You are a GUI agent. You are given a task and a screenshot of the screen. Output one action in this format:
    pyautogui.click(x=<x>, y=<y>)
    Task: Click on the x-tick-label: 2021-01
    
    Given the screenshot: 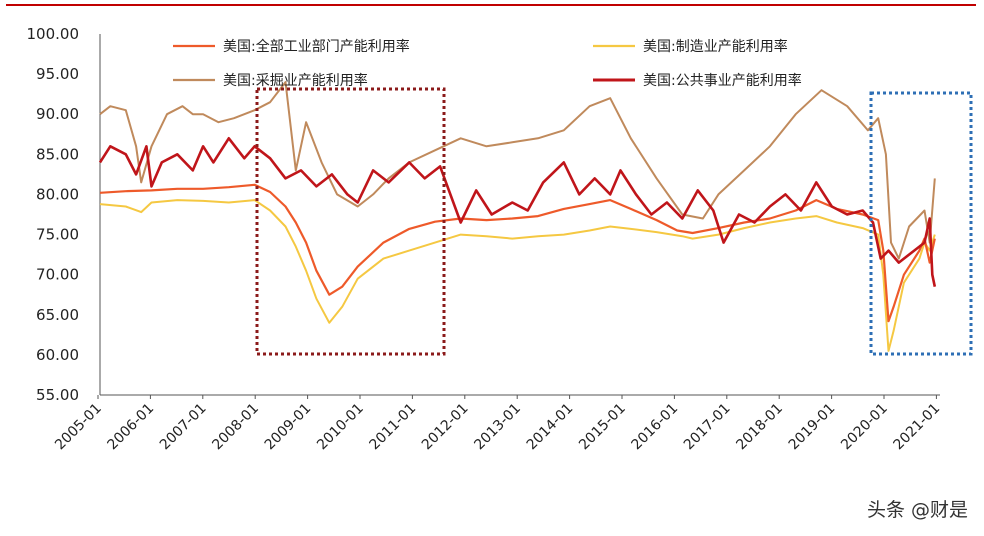 What is the action you would take?
    pyautogui.click(x=917, y=427)
    